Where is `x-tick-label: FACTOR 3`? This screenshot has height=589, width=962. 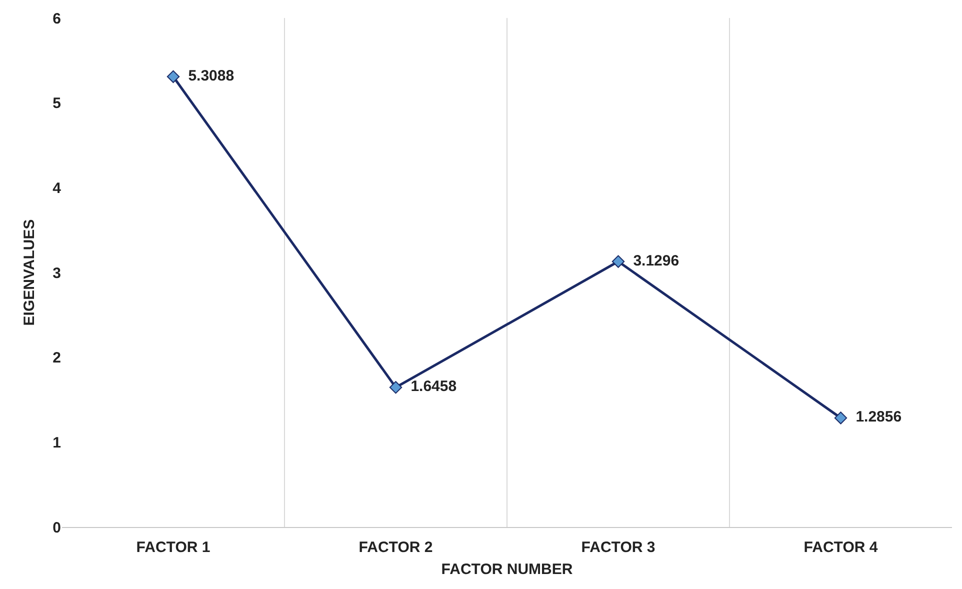
x-tick-label: FACTOR 3 is located at coordinates (618, 547).